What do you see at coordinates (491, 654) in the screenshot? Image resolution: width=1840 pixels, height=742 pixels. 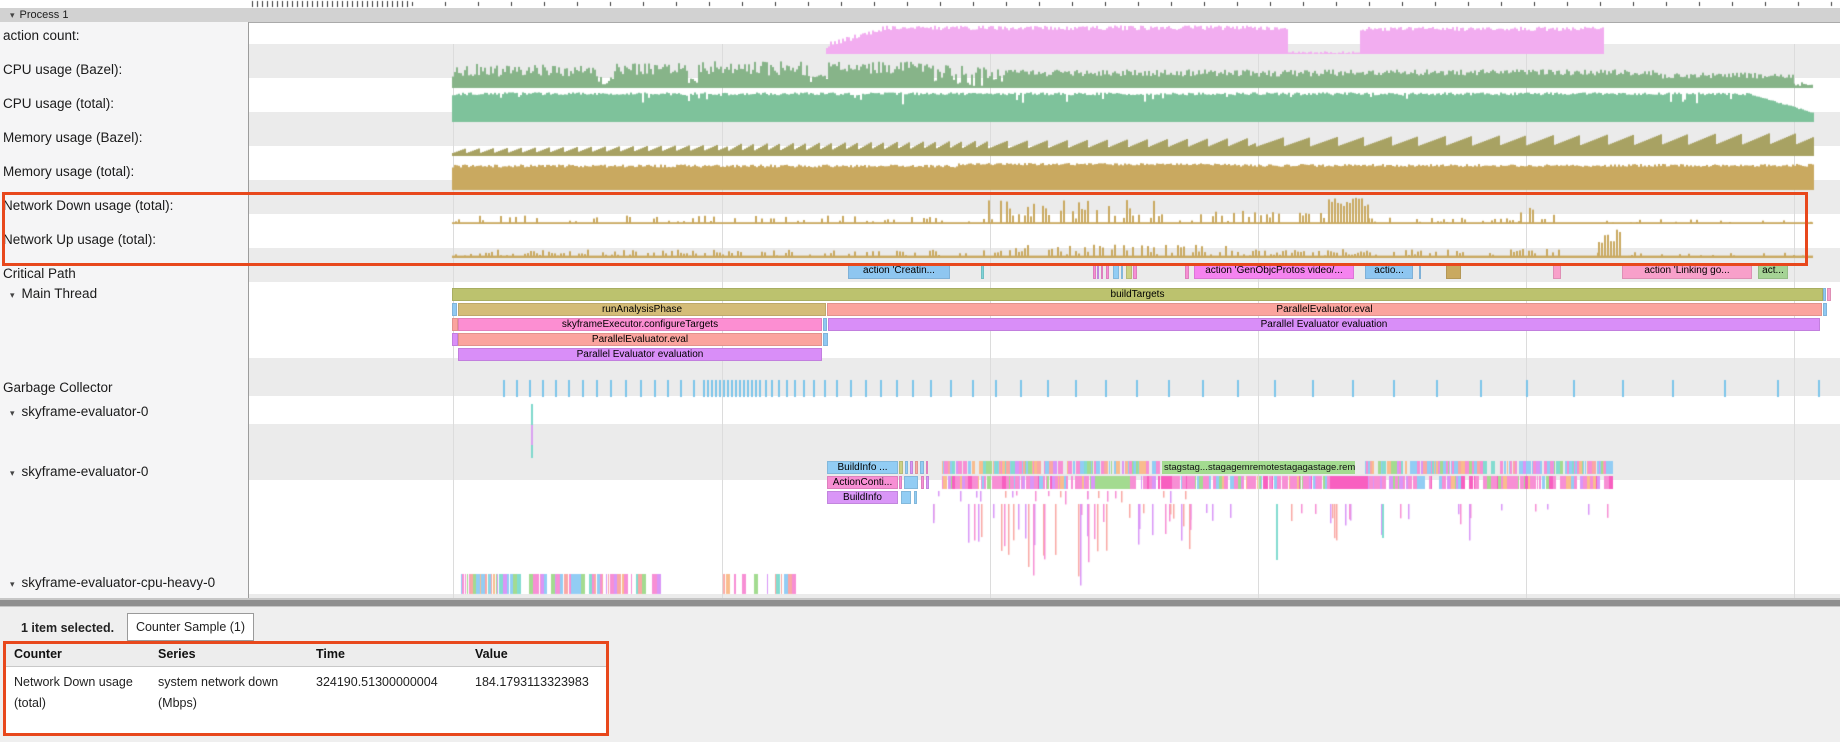 I see `col-value: Value` at bounding box center [491, 654].